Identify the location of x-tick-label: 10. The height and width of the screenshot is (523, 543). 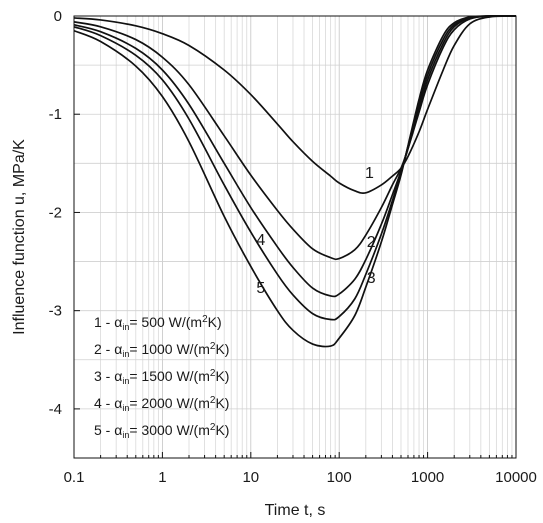
(250, 477).